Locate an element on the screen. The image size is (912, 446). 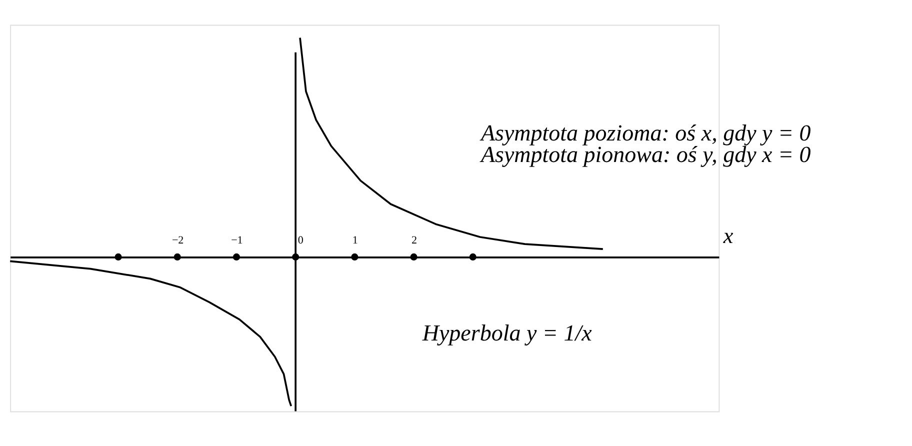
x-tick-label: 2 is located at coordinates (414, 240).